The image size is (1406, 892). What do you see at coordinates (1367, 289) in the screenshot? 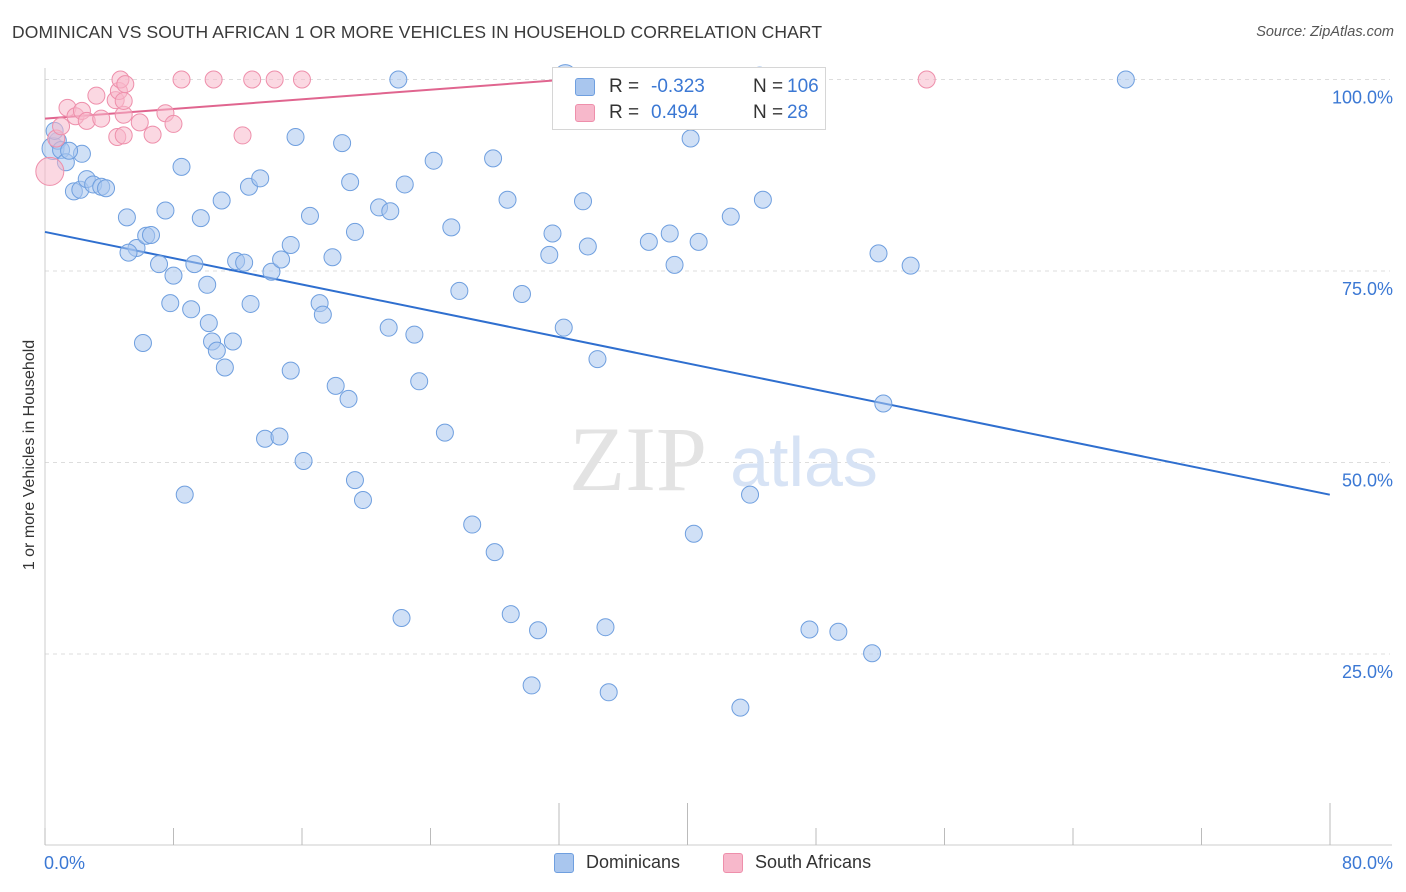
I see `y-tick-label: 75.0%` at bounding box center [1367, 289].